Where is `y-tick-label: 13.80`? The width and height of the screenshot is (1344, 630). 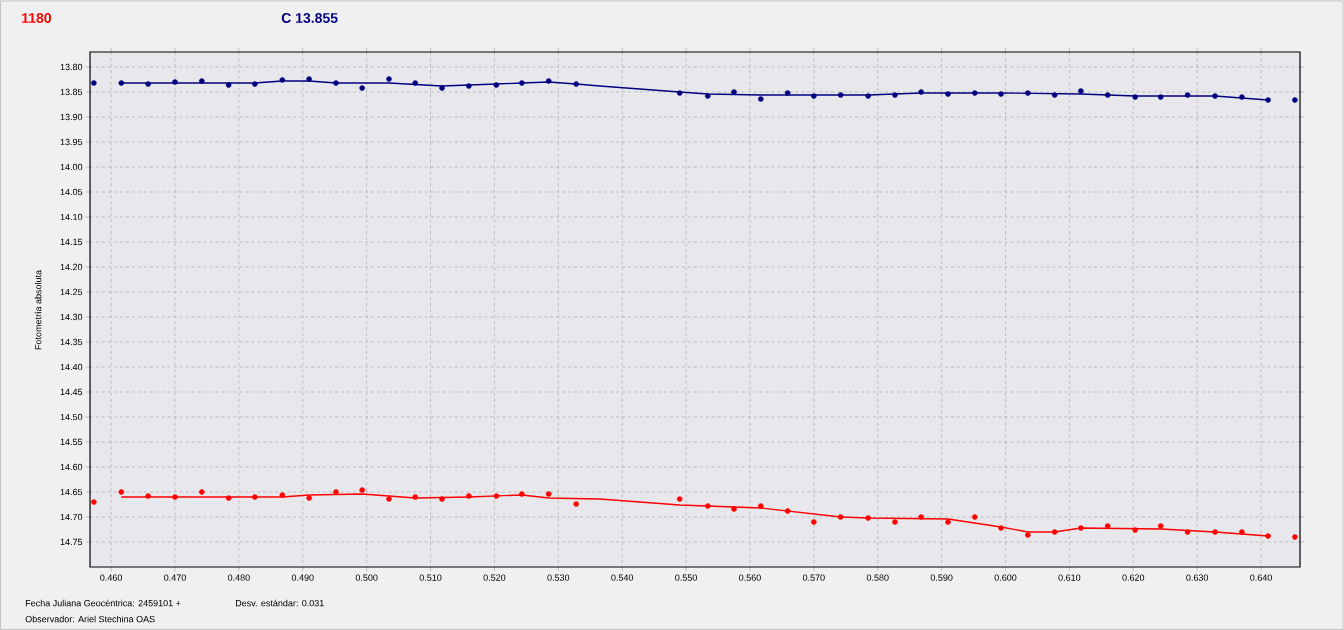
y-tick-label: 13.80 is located at coordinates (71, 67).